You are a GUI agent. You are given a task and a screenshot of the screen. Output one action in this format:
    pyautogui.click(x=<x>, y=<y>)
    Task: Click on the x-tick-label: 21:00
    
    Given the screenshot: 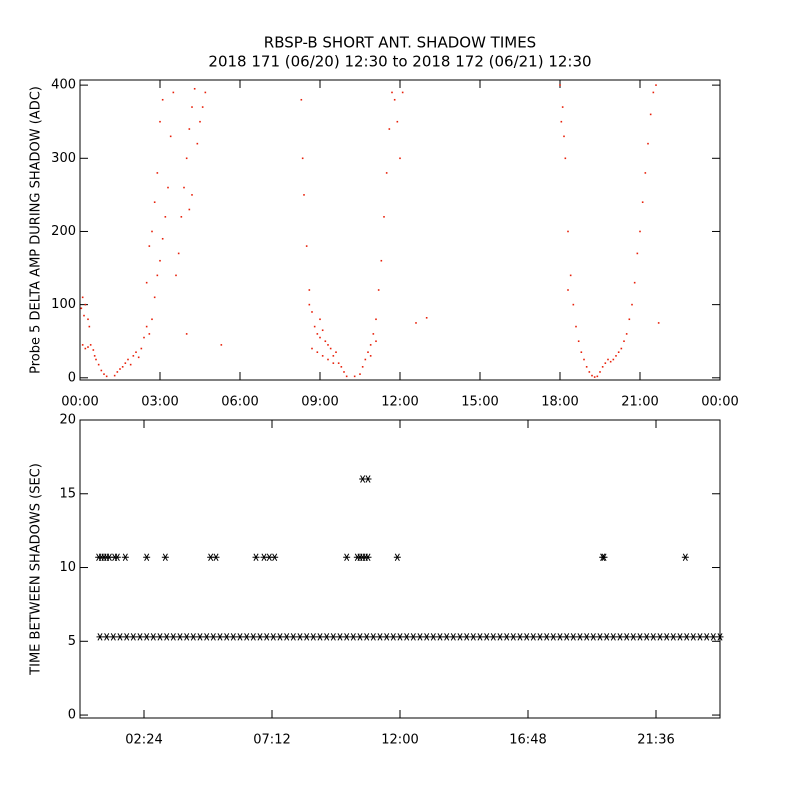 What is the action you would take?
    pyautogui.click(x=639, y=402)
    